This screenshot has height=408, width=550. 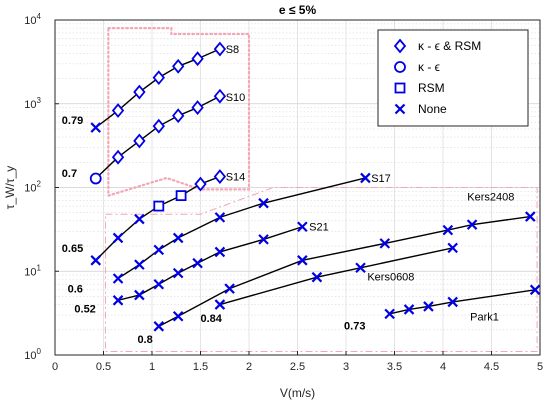 What do you see at coordinates (55, 367) in the screenshot?
I see `x-tick-label: 0` at bounding box center [55, 367].